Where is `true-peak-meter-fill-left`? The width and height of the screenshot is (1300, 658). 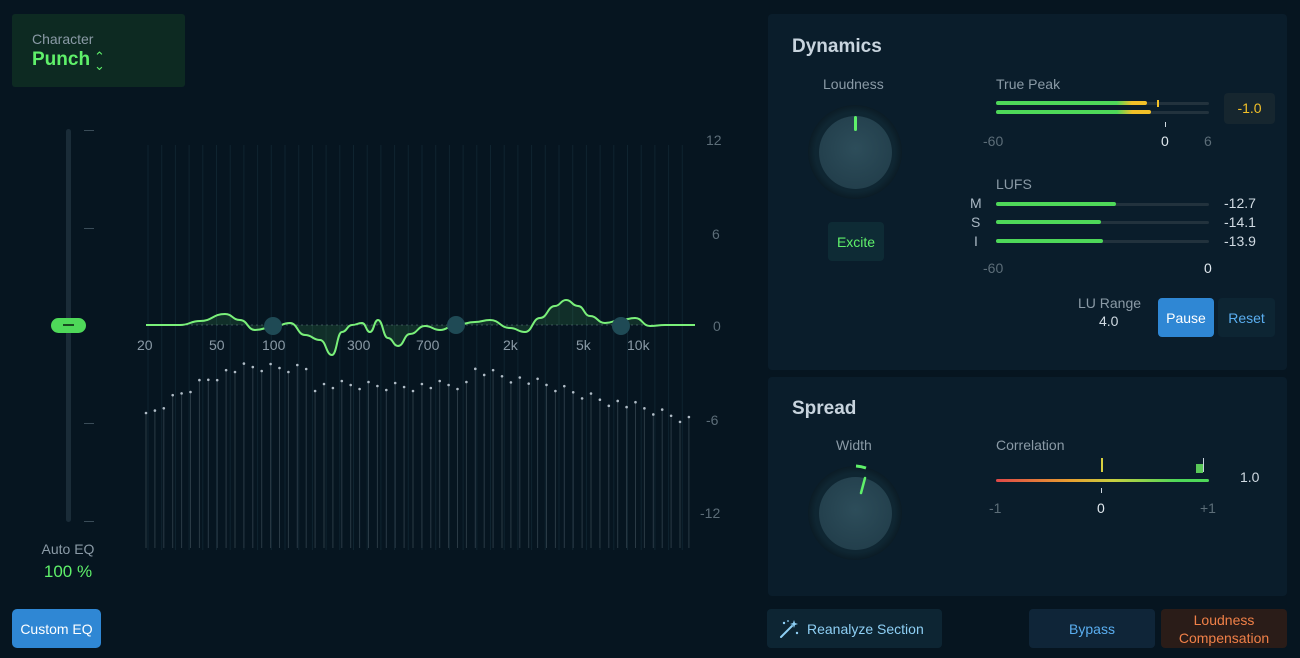 true-peak-meter-fill-left is located at coordinates (1071, 103).